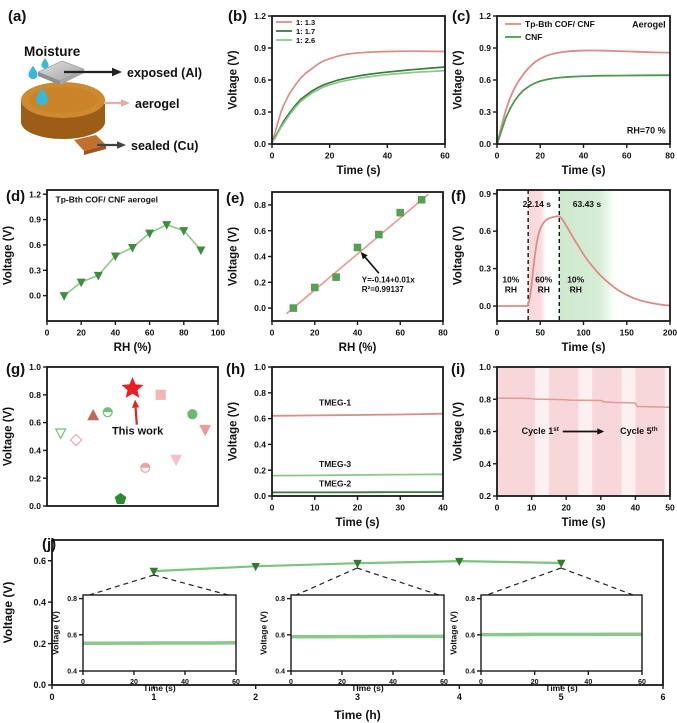 The image size is (677, 723). What do you see at coordinates (459, 697) in the screenshot?
I see `svg-text: 4` at bounding box center [459, 697].